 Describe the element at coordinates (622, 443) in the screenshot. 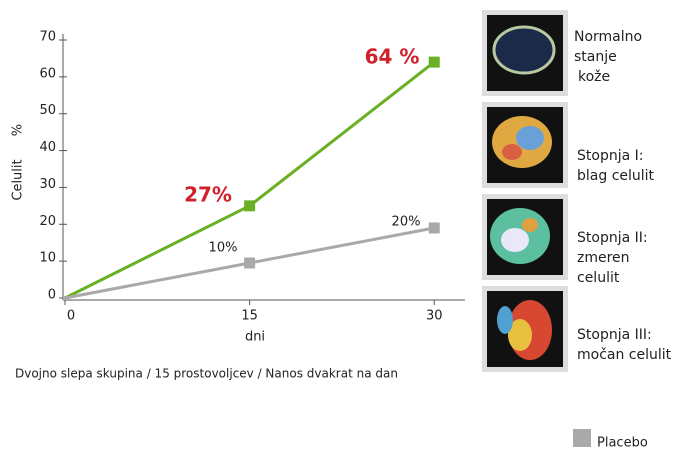

I see `legend-label: Placebo` at that location.